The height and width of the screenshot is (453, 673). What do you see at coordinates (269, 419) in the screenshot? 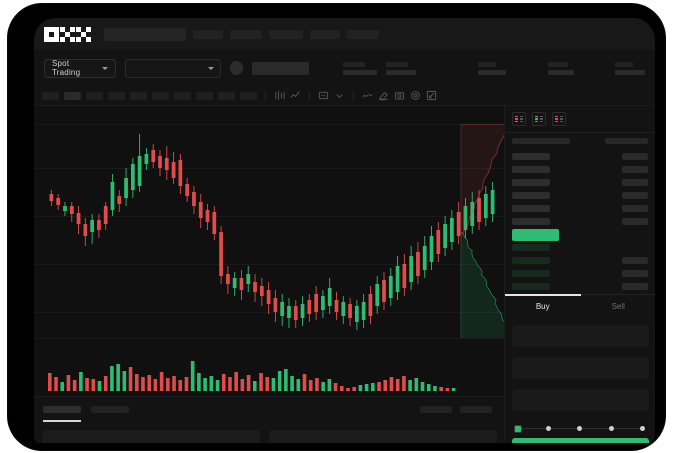
I see `orders-panel` at bounding box center [269, 419].